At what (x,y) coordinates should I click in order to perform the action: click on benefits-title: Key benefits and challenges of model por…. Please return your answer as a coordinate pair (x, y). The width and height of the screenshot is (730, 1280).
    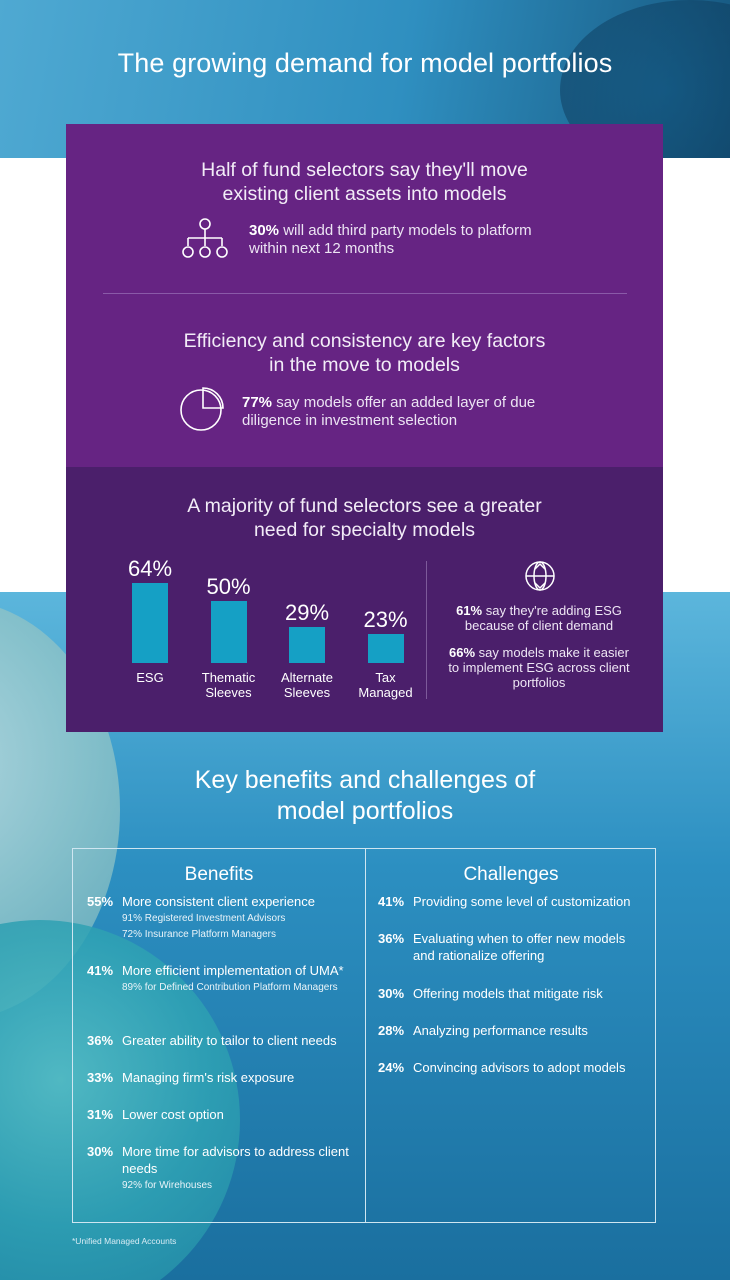
    Looking at the image, I should click on (365, 796).